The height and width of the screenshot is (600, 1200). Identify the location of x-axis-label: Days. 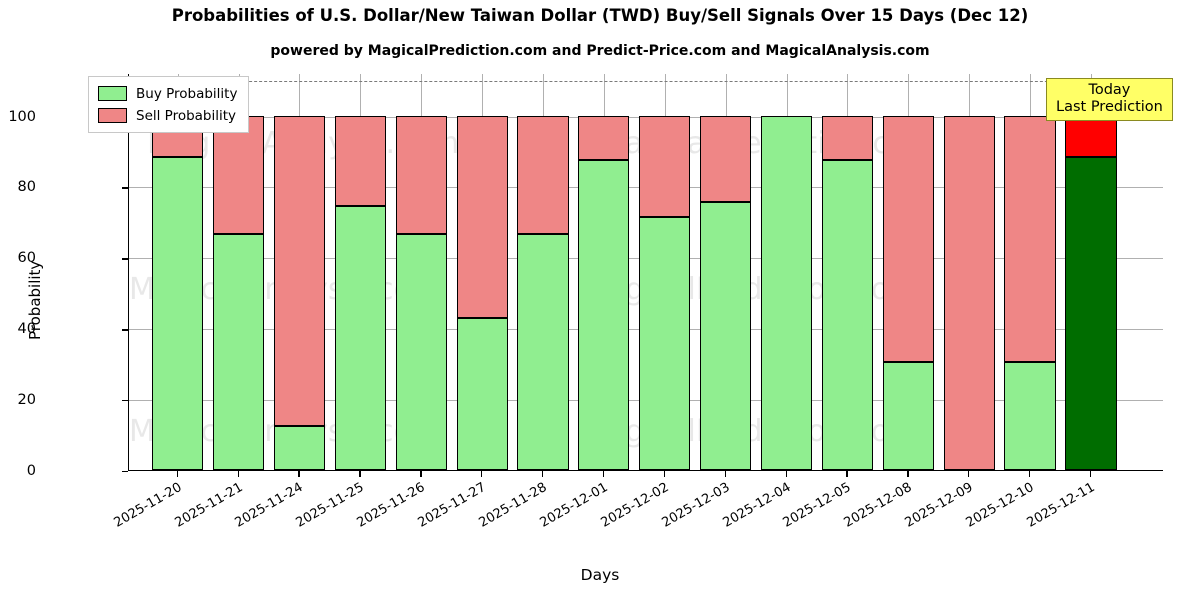
(600, 575).